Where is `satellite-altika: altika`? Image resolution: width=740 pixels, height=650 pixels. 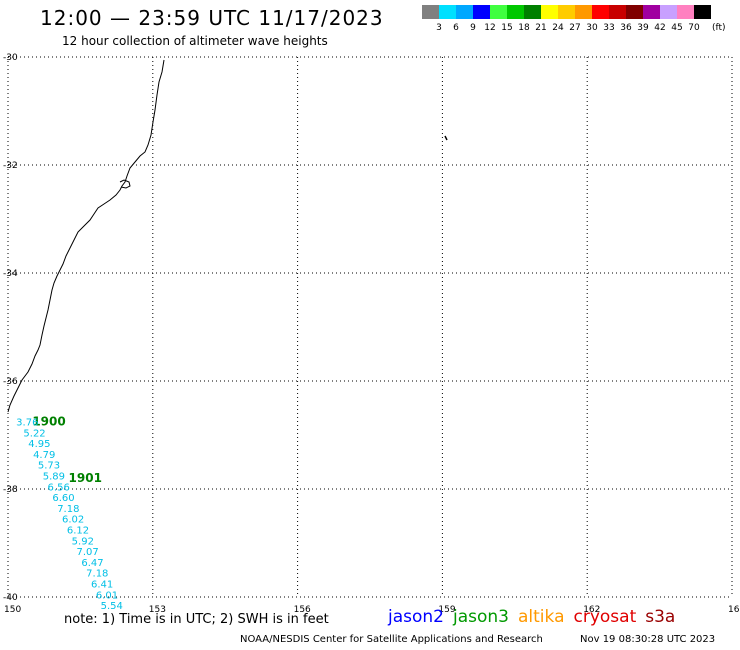
satellite-altika: altika is located at coordinates (541, 617).